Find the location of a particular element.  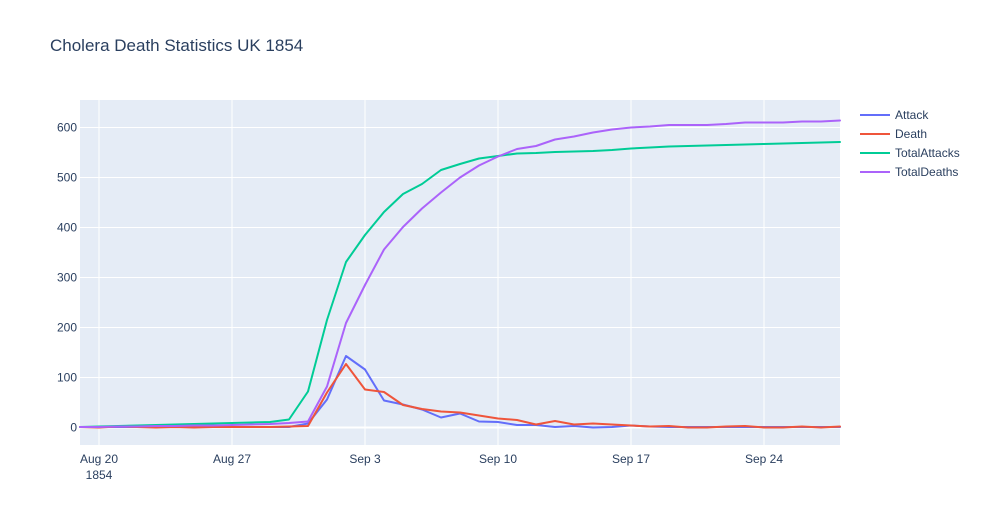

y-tick-label: 400 is located at coordinates (67, 228).